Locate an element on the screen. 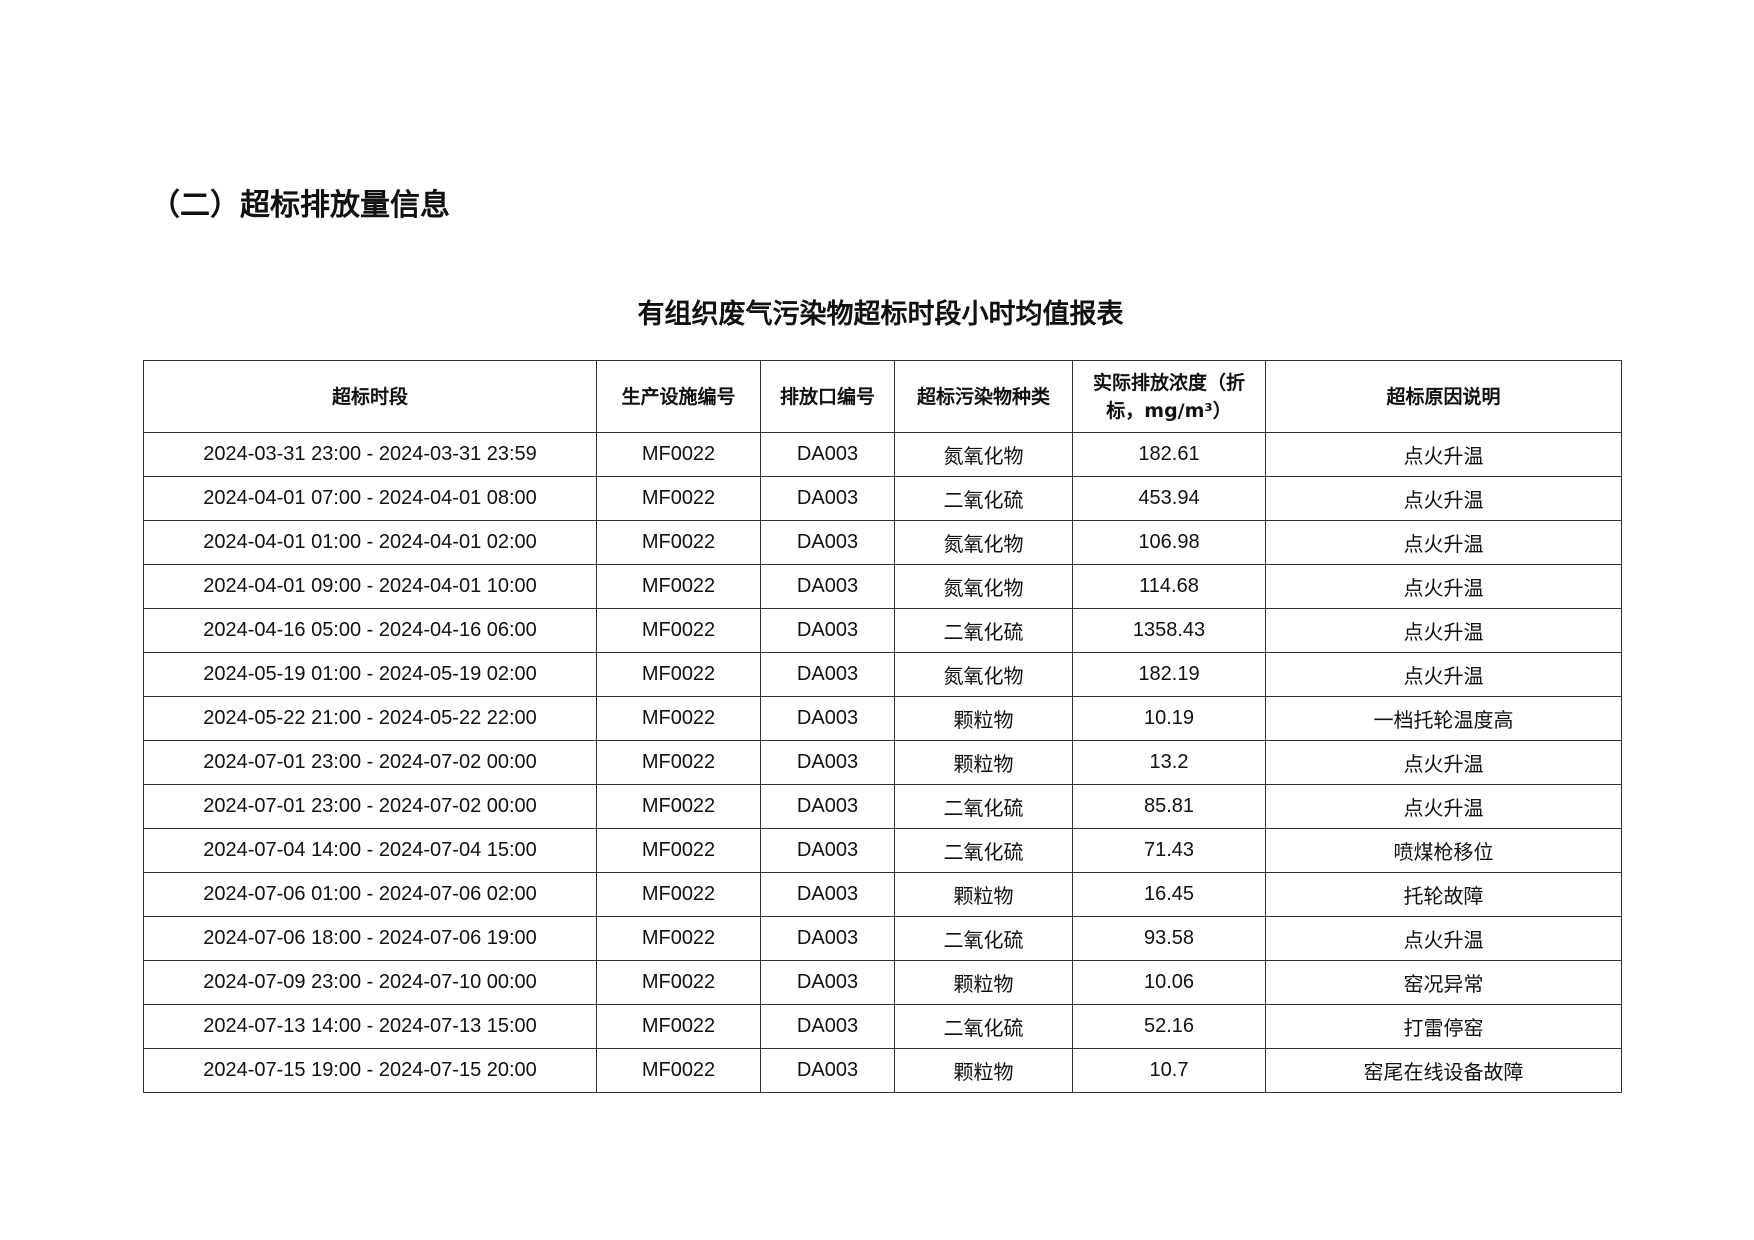 The width and height of the screenshot is (1754, 1240). header-concentration: 实际排放浓度（折标，mg/m³） is located at coordinates (1169, 396).